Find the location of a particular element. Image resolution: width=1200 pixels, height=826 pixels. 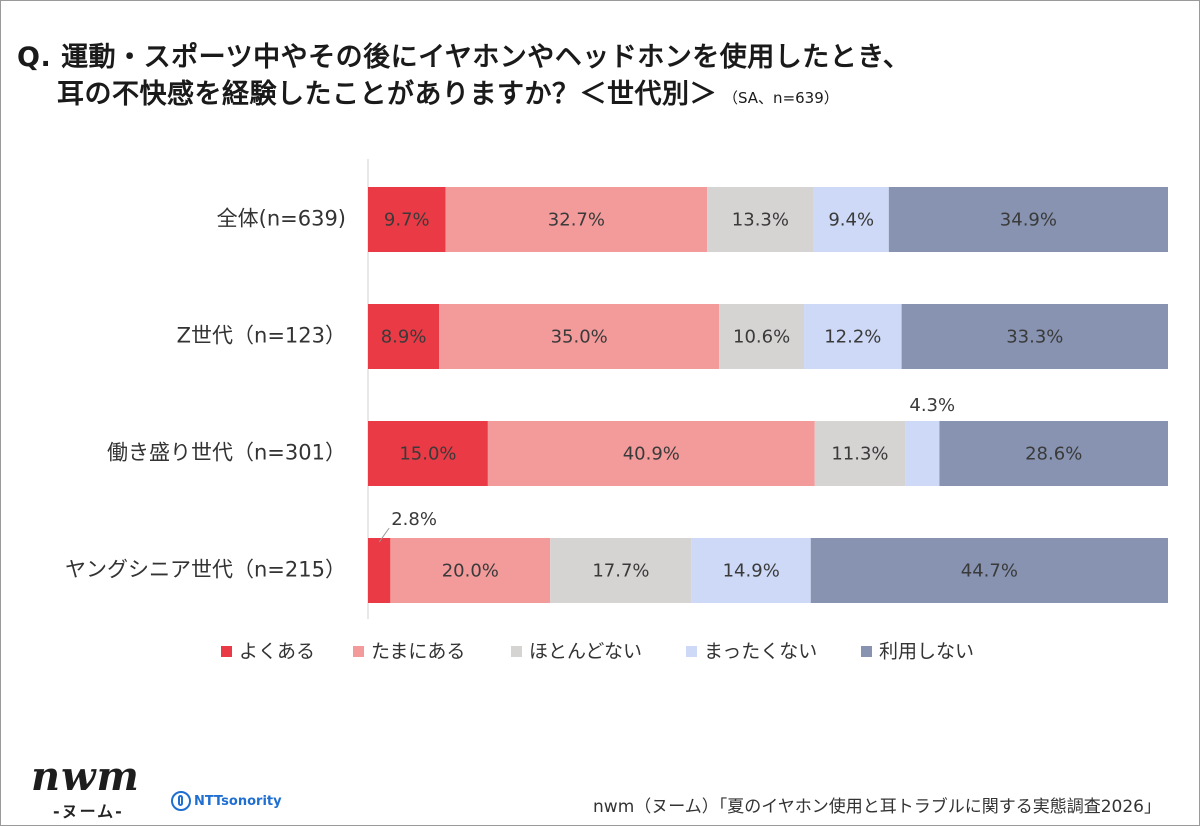

bar-value-label: 11.3% is located at coordinates (859, 454).